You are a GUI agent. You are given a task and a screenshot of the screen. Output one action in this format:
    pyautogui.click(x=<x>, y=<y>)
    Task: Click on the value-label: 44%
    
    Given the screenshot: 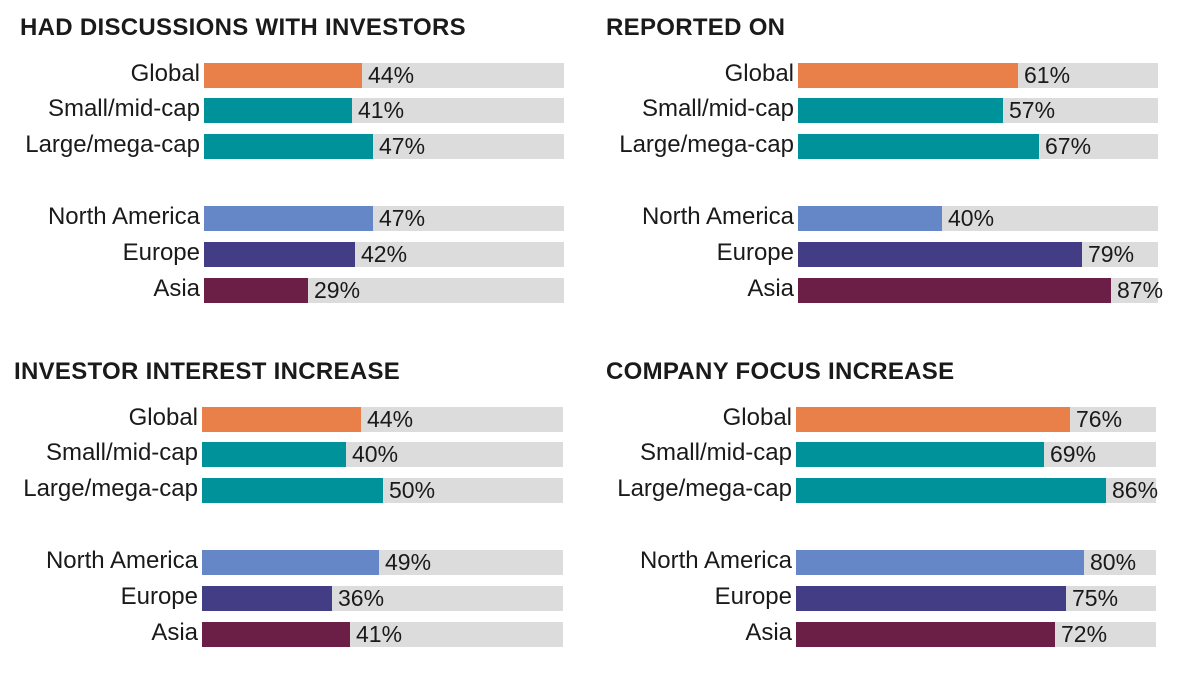 What is the action you would take?
    pyautogui.click(x=391, y=75)
    